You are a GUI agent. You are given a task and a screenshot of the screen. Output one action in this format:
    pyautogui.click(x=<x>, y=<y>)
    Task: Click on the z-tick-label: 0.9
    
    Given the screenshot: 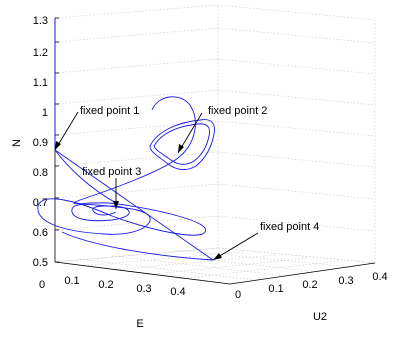 What is the action you would take?
    pyautogui.click(x=40, y=143)
    